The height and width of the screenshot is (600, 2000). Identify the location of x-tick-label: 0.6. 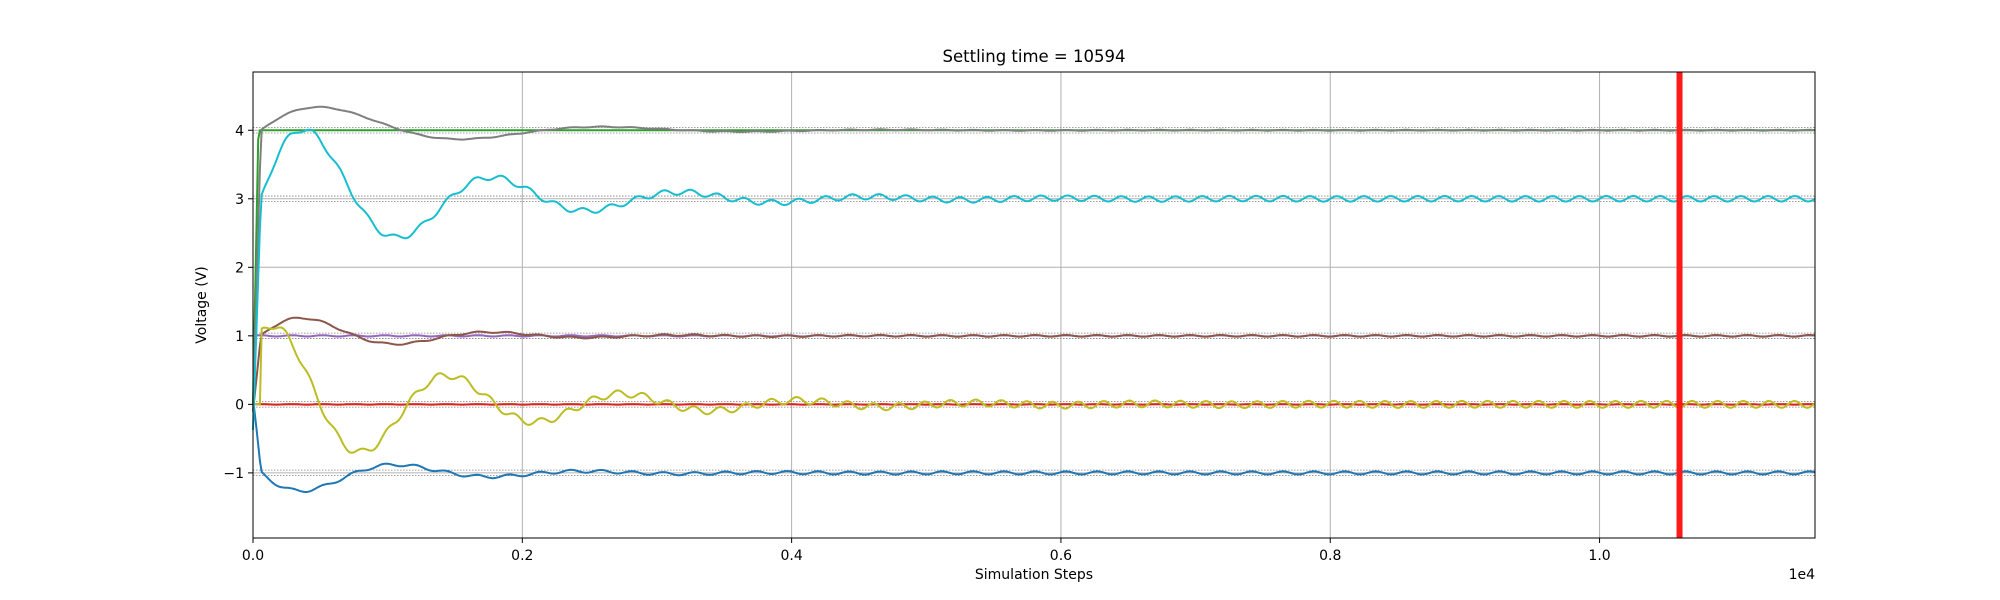
(1061, 556).